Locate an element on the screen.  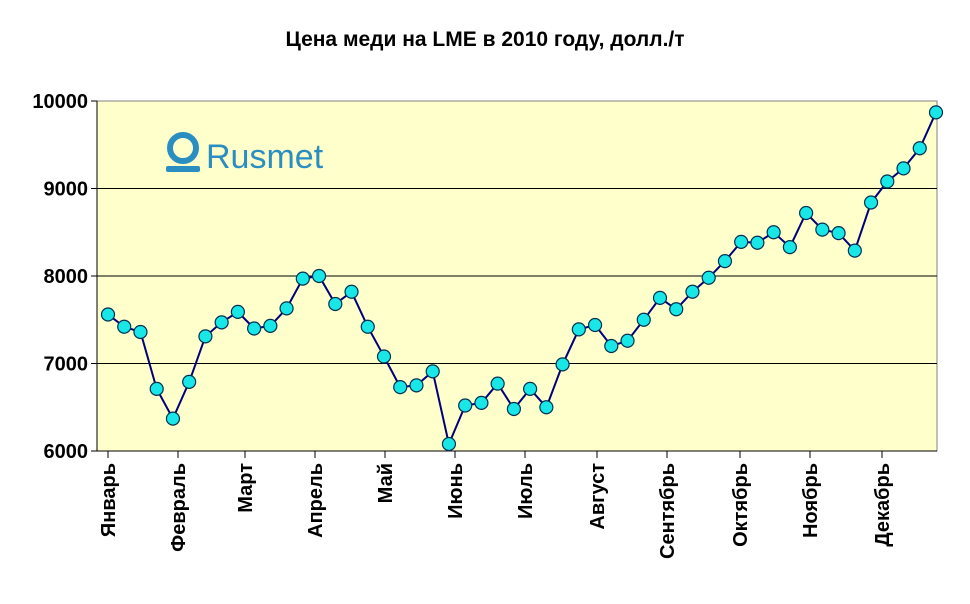
y-axis: 6000 7000 8000 9000 10000 is located at coordinates (65, 277).